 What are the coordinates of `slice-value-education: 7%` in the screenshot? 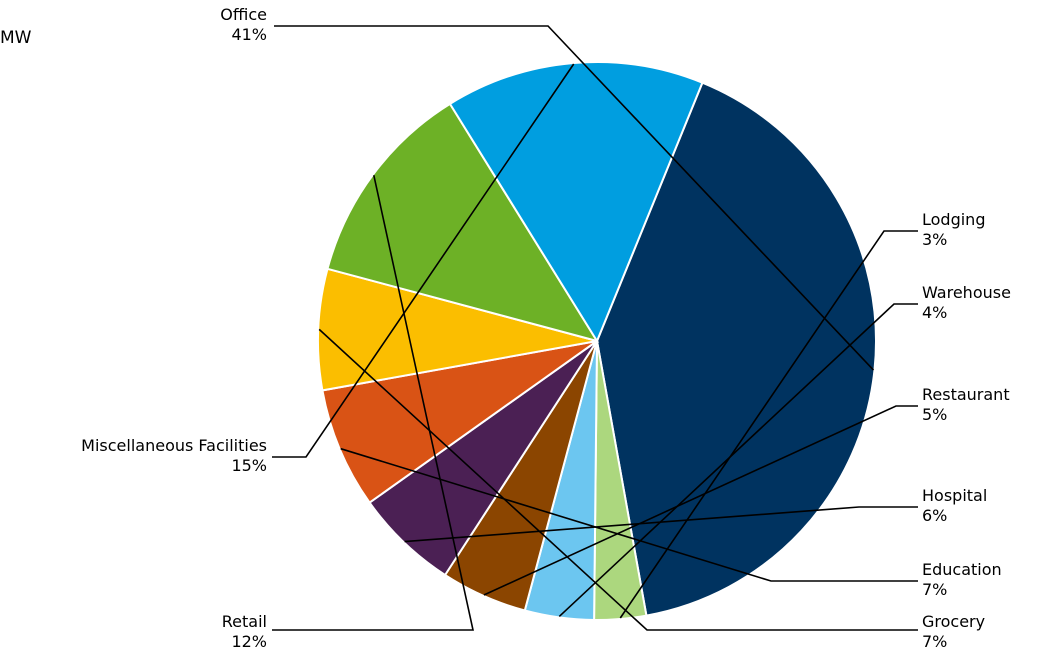 It's located at (934, 589).